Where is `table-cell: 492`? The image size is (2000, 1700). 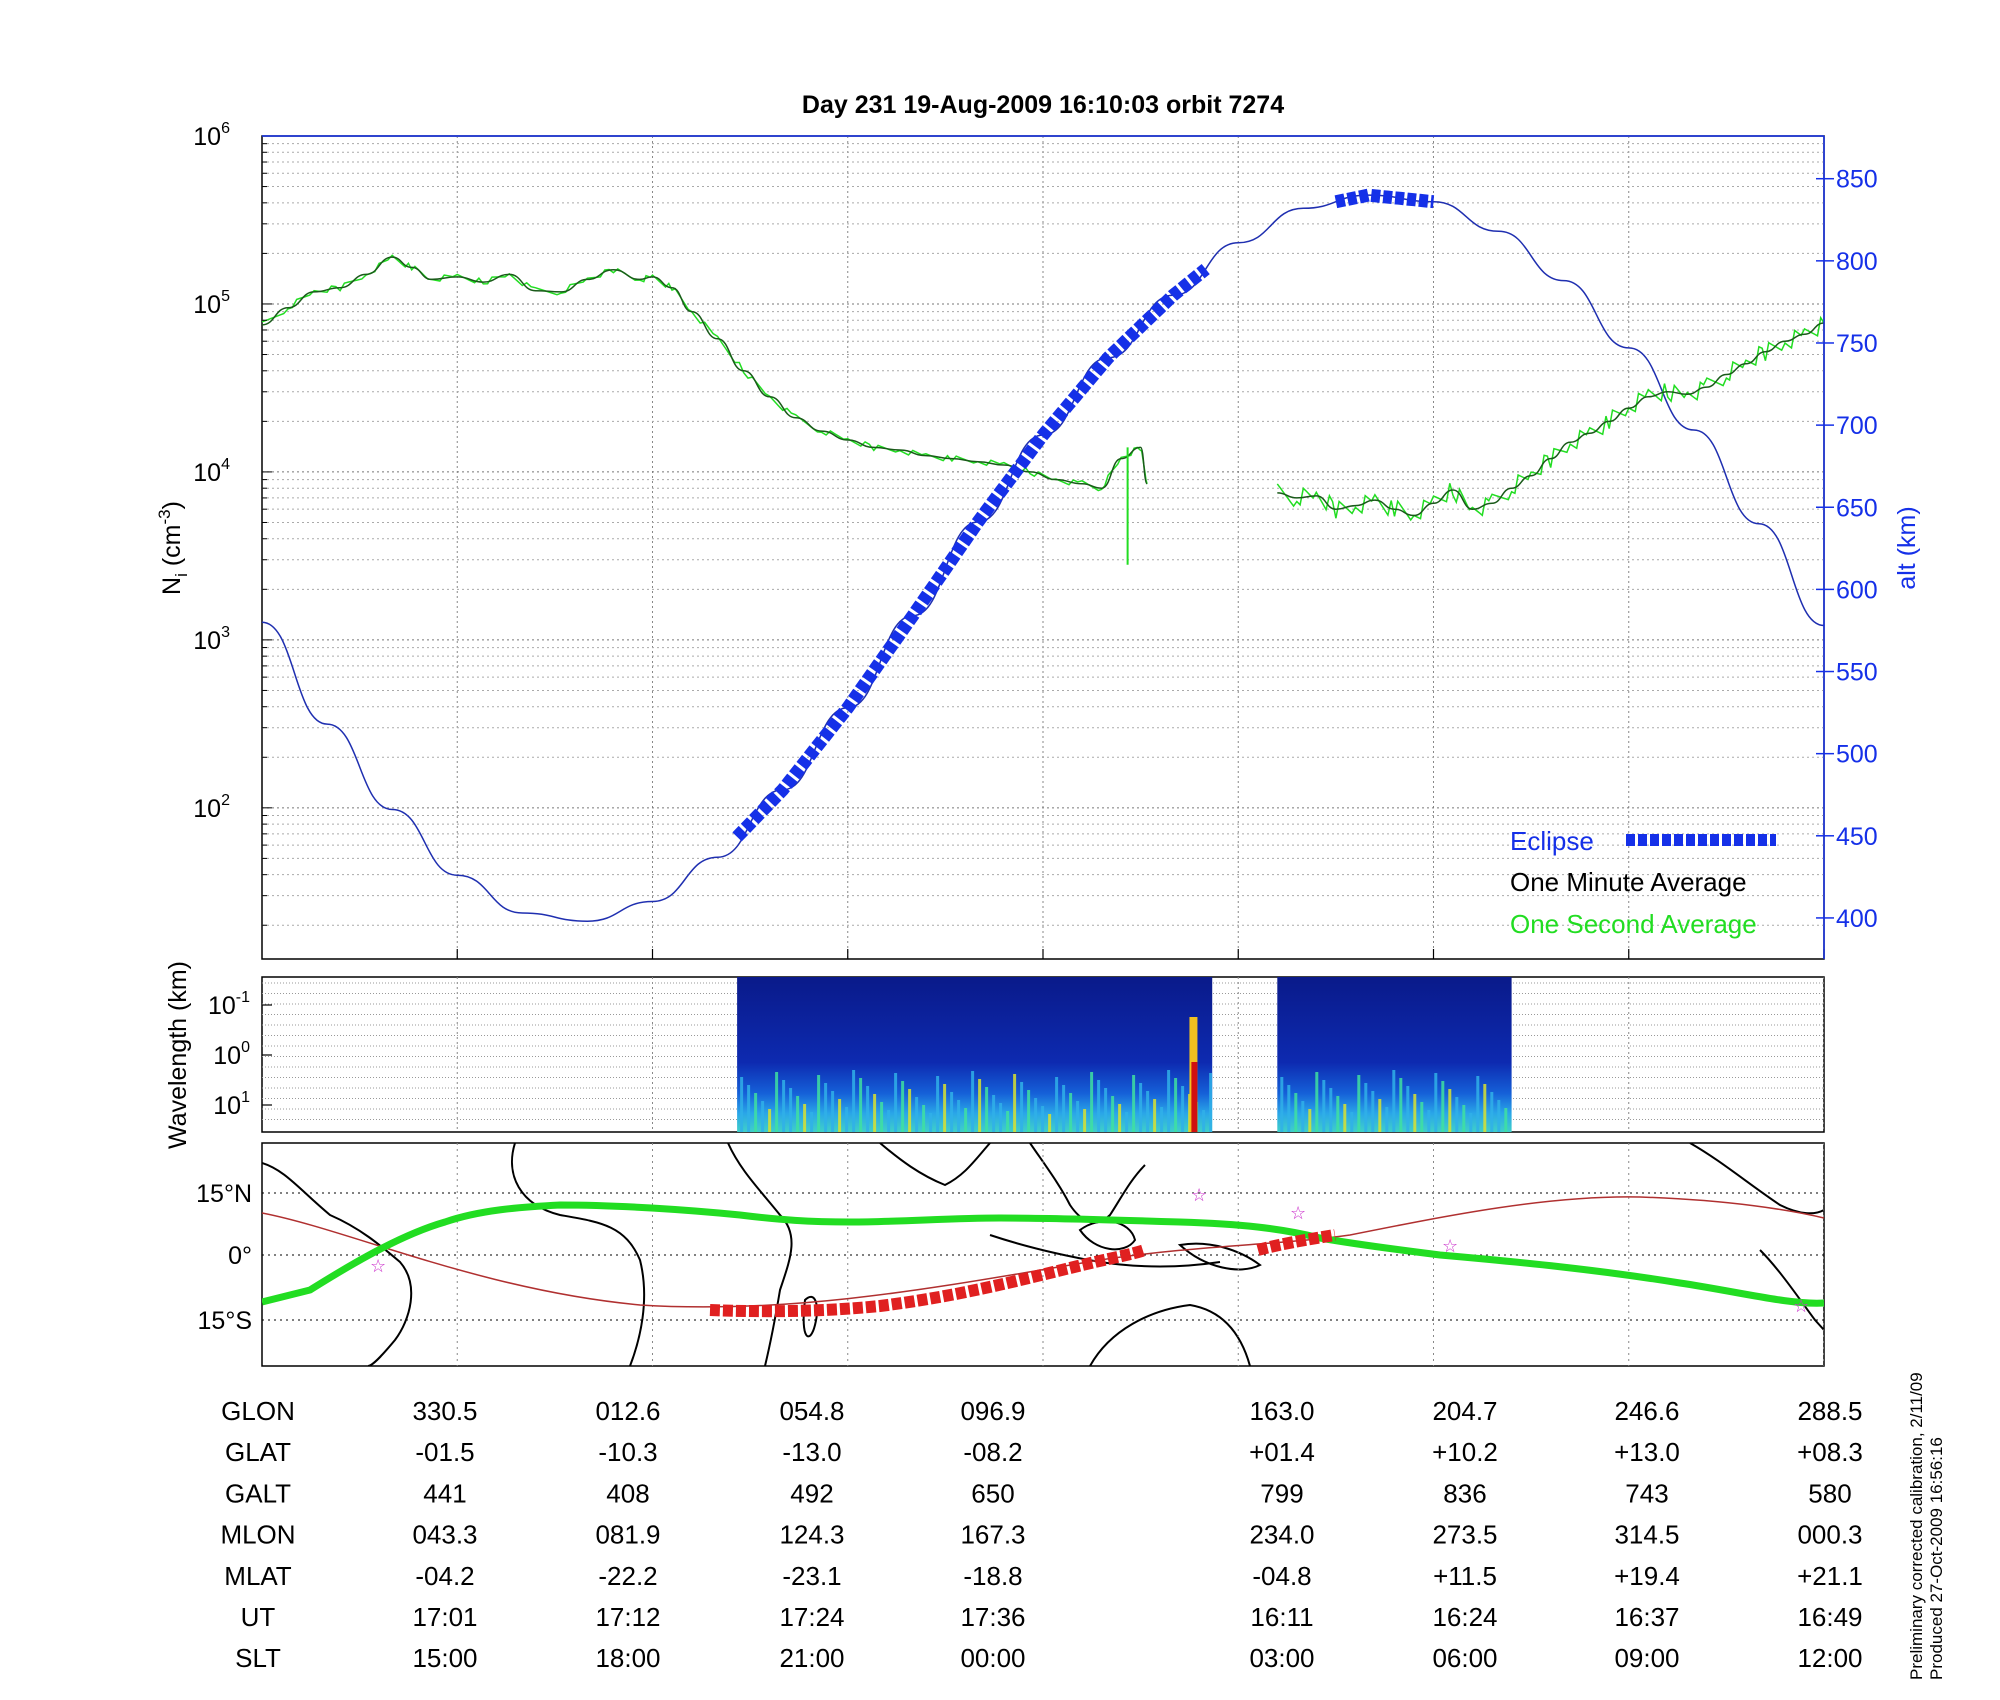
table-cell: 492 is located at coordinates (811, 1493).